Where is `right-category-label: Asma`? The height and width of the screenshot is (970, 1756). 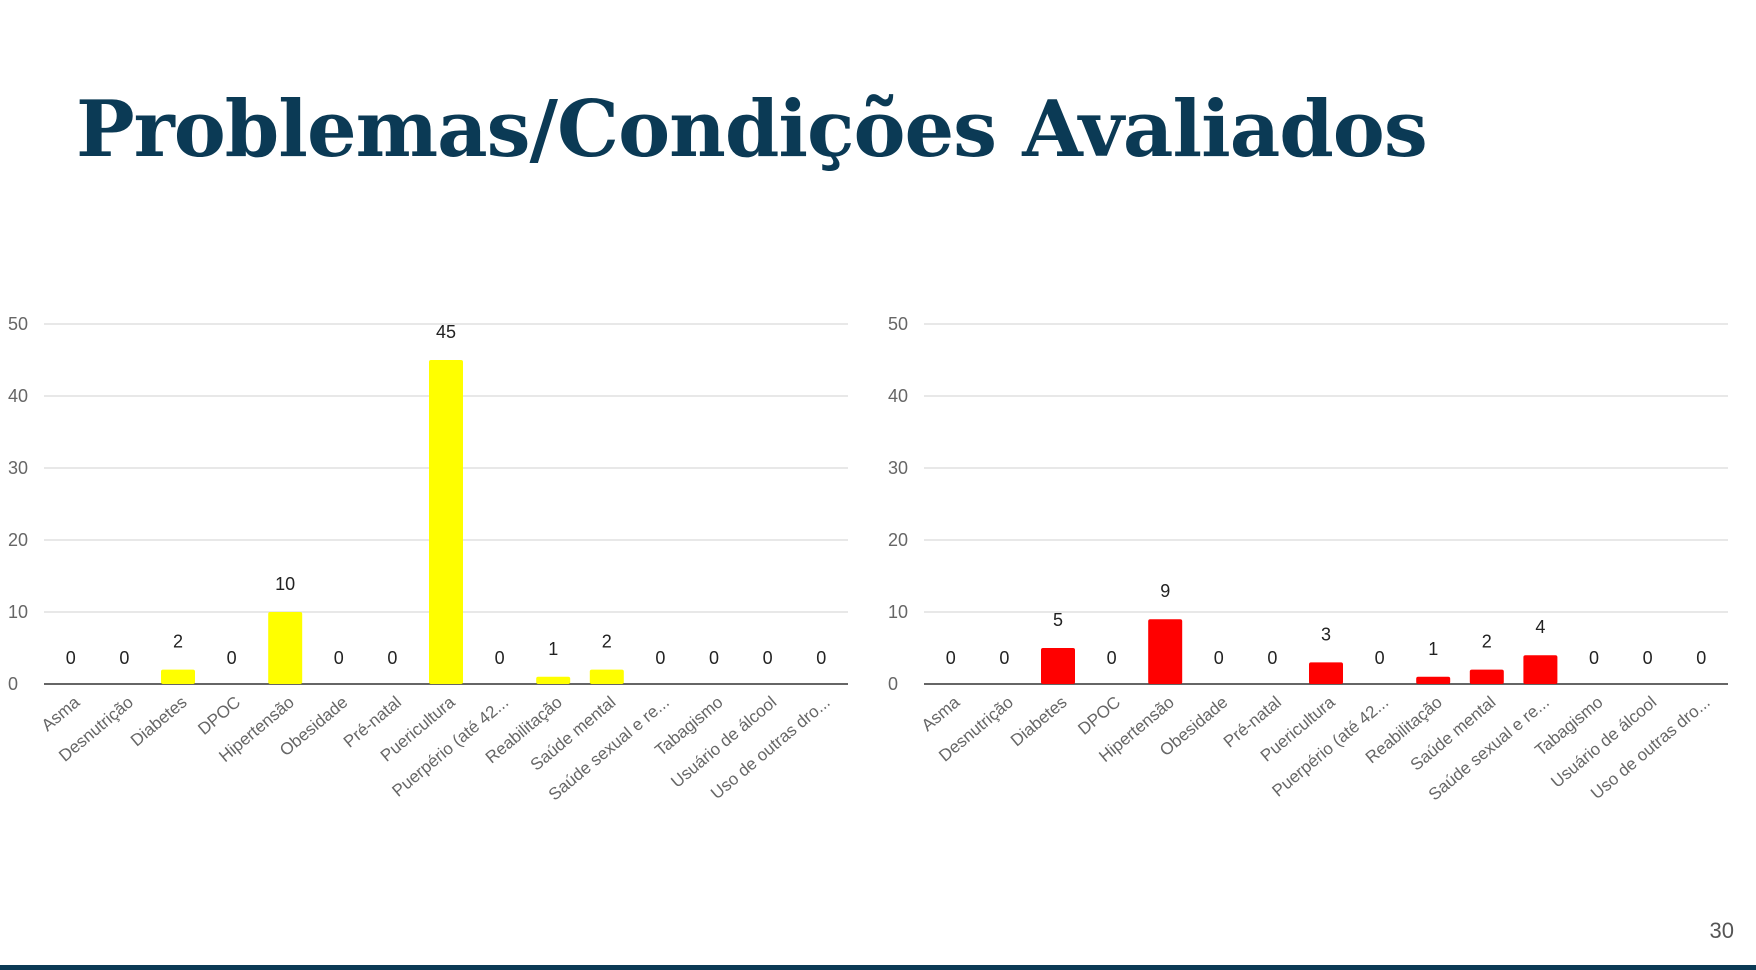
right-category-label: Asma is located at coordinates (941, 713).